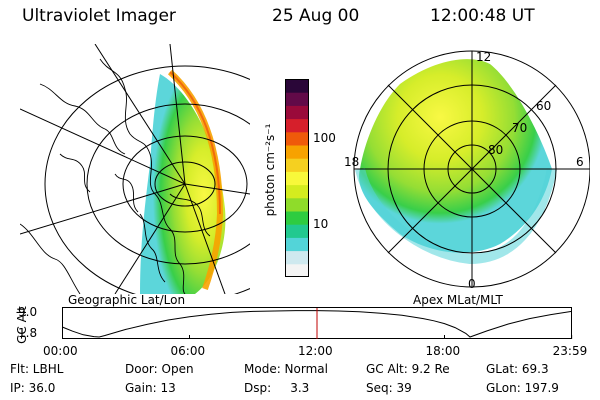 The height and width of the screenshot is (400, 600). I want to click on mlt-diagonal, so click(472, 169).